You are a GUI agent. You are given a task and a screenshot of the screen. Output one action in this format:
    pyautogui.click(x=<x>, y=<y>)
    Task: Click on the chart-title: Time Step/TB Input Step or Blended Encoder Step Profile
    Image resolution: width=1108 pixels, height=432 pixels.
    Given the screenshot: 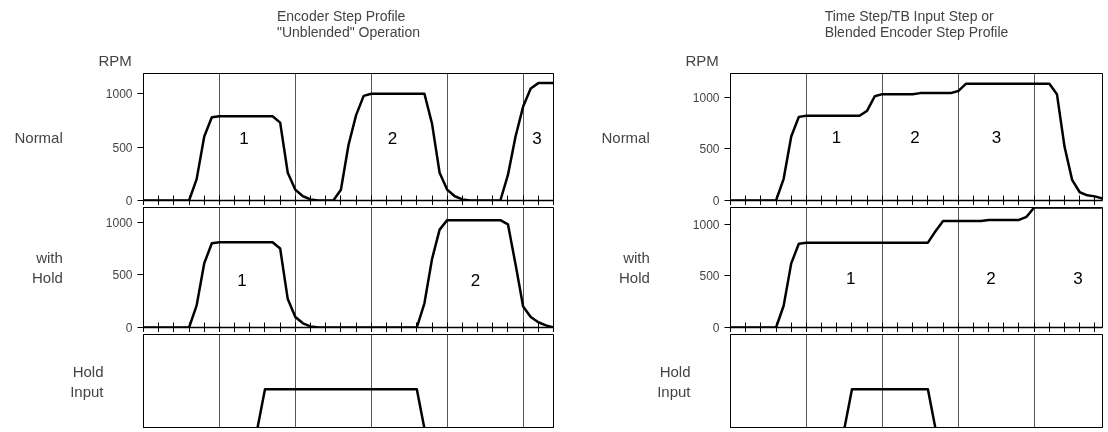 What is the action you would take?
    pyautogui.click(x=916, y=23)
    